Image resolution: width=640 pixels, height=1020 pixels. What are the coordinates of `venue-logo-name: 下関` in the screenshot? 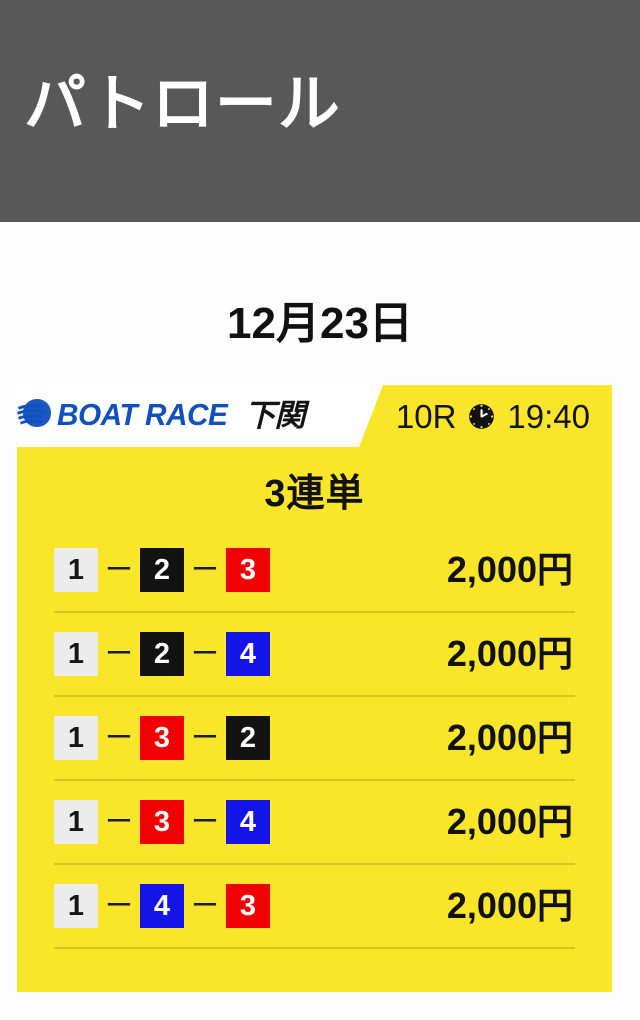 It's located at (274, 415).